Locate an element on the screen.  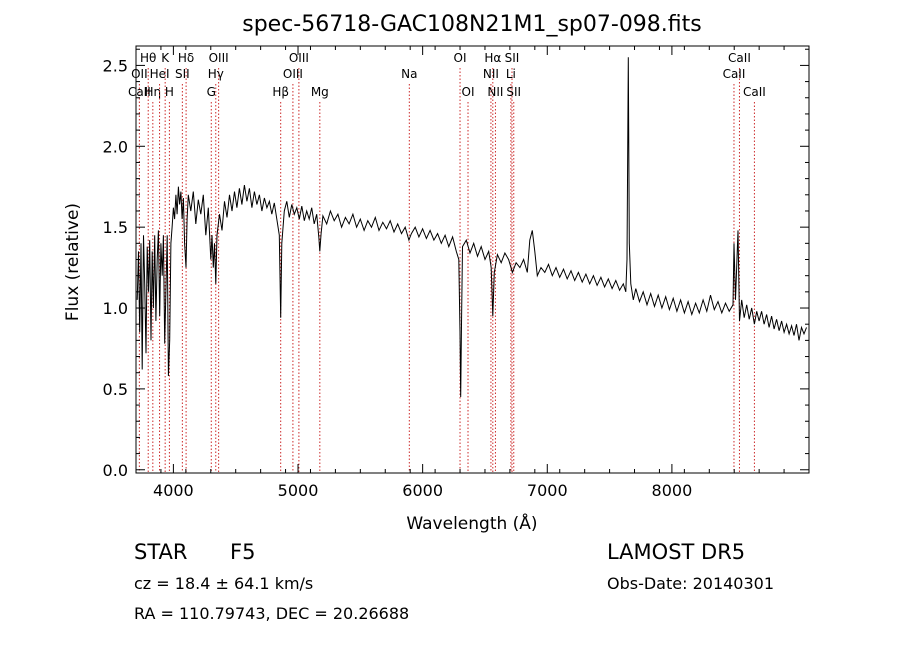
y-tick-label: 1.0 is located at coordinates (115, 308).